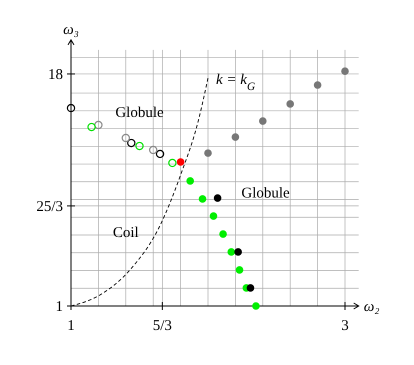 The width and height of the screenshot is (414, 365). Describe the element at coordinates (345, 326) in the screenshot. I see `x-tick-label: 3` at that location.